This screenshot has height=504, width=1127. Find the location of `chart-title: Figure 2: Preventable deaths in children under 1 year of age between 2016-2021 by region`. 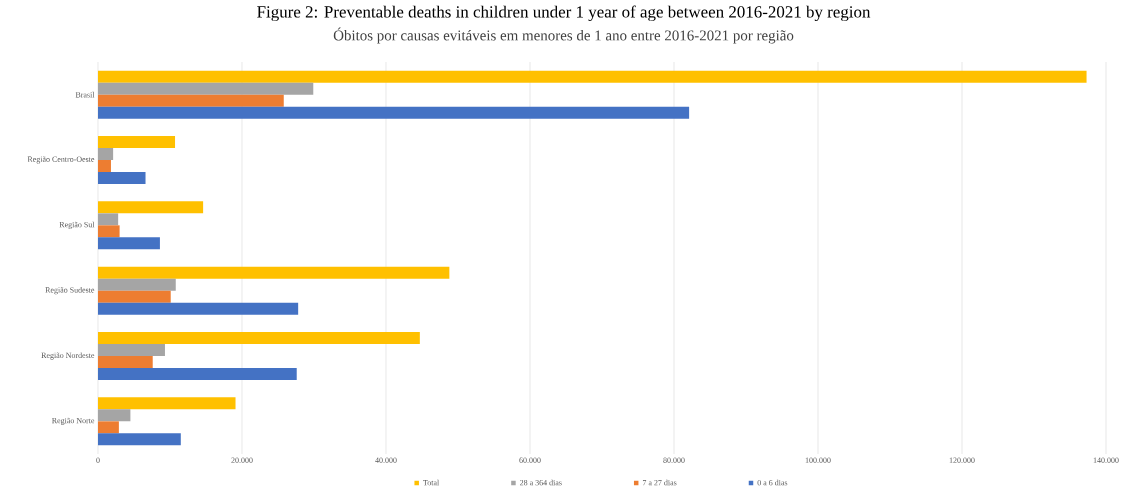

chart-title: Figure 2: Preventable deaths in children under 1 year of age between 2016-2021 by region is located at coordinates (564, 13).